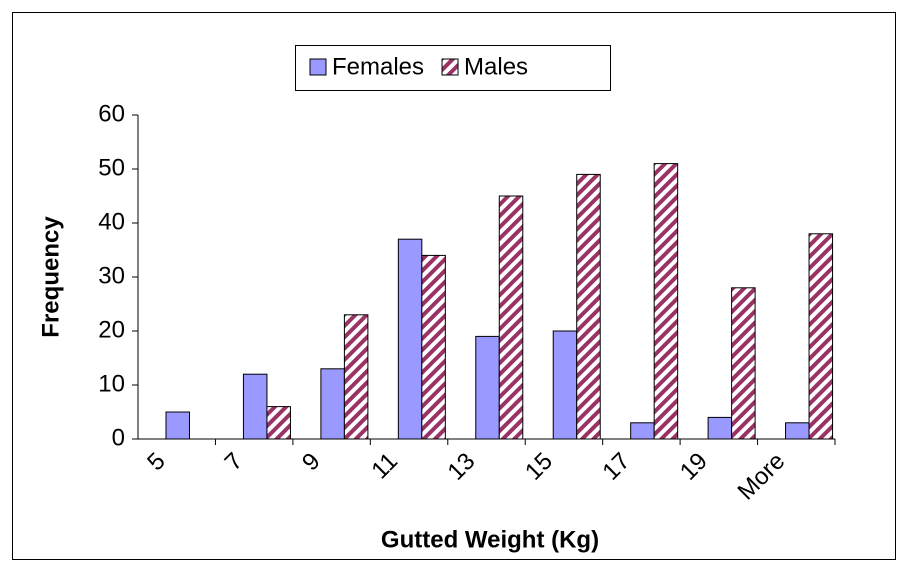  What do you see at coordinates (111, 383) in the screenshot?
I see `y-tick-label: 10` at bounding box center [111, 383].